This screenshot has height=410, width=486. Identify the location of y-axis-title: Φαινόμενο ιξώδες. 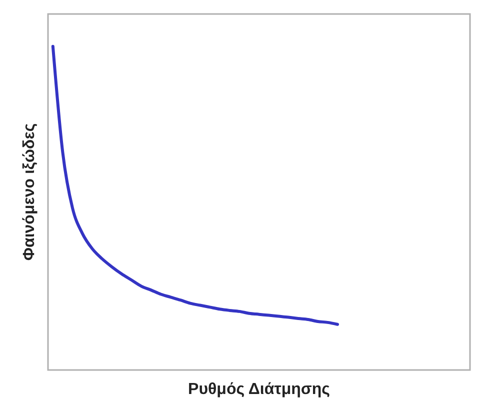
(29, 192).